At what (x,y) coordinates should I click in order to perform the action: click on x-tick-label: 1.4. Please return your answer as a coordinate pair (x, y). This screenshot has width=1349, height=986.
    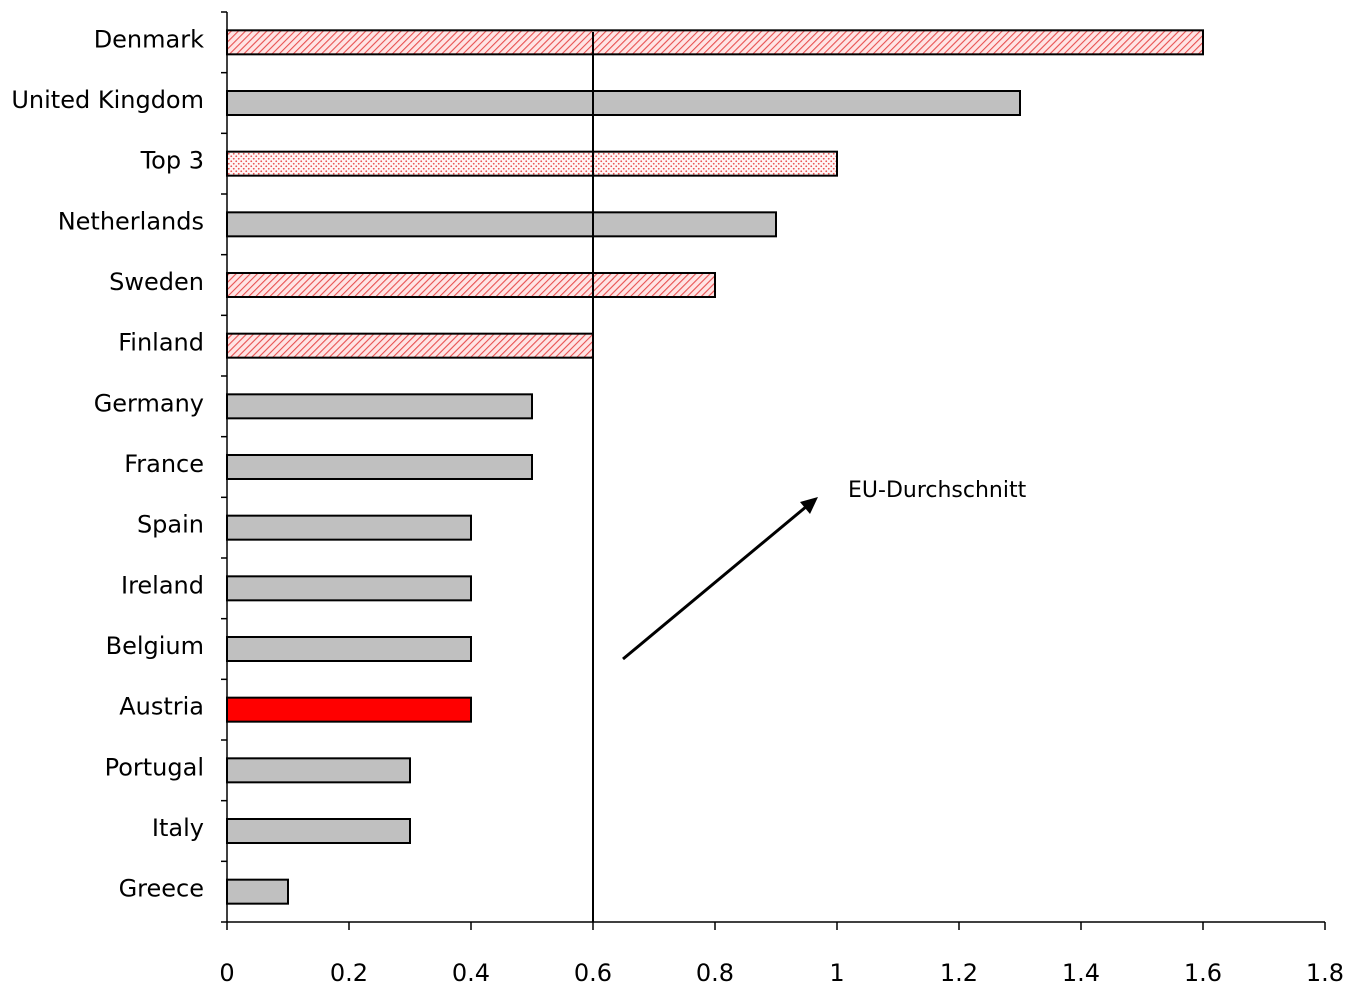
    Looking at the image, I should click on (1081, 972).